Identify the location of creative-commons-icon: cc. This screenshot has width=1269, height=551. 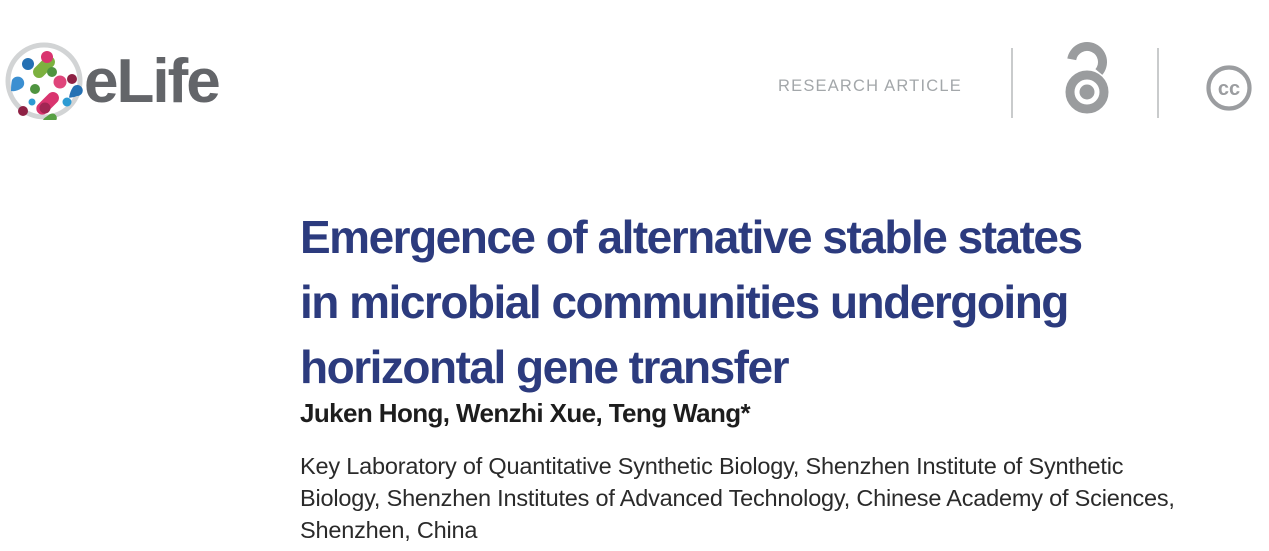
(1229, 88).